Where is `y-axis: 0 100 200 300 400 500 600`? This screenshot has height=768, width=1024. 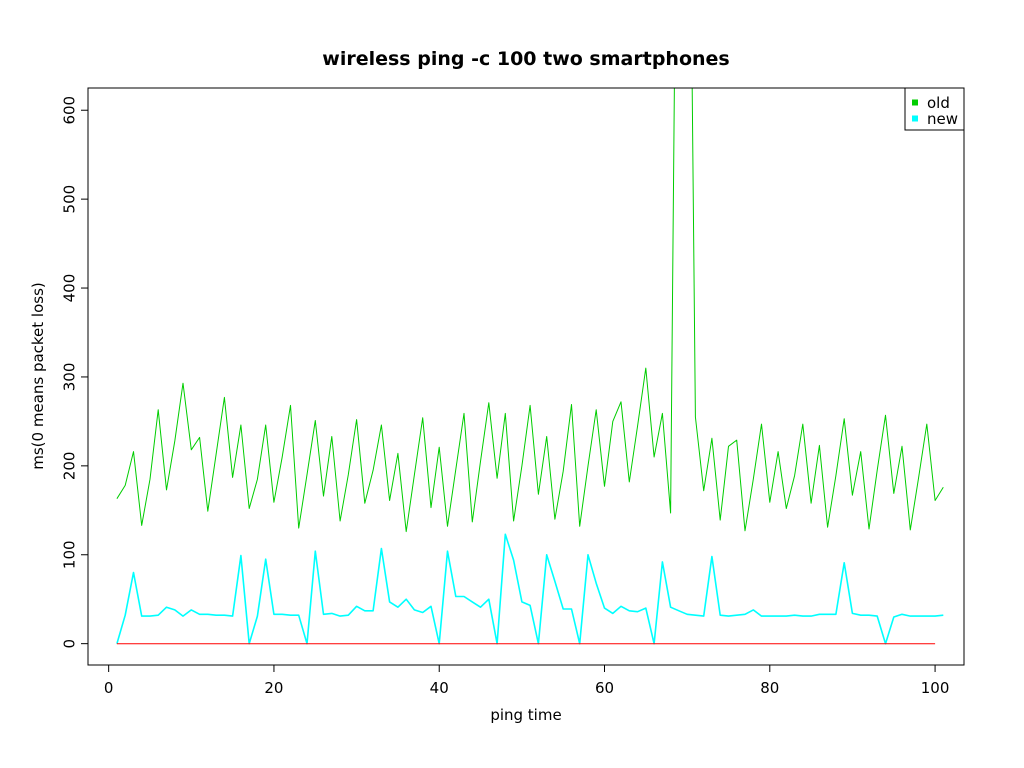
y-axis: 0 100 200 300 400 500 600 is located at coordinates (75, 372).